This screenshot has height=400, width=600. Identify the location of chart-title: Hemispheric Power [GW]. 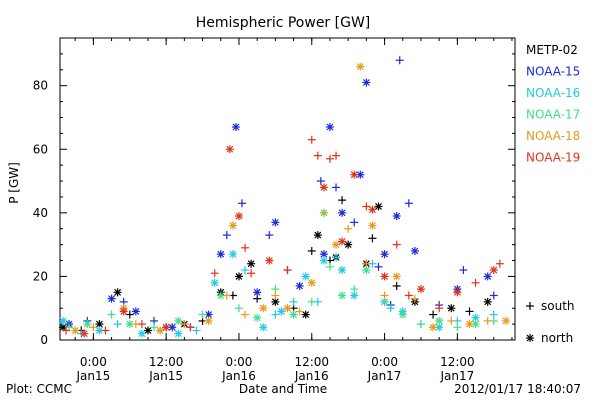
(283, 23).